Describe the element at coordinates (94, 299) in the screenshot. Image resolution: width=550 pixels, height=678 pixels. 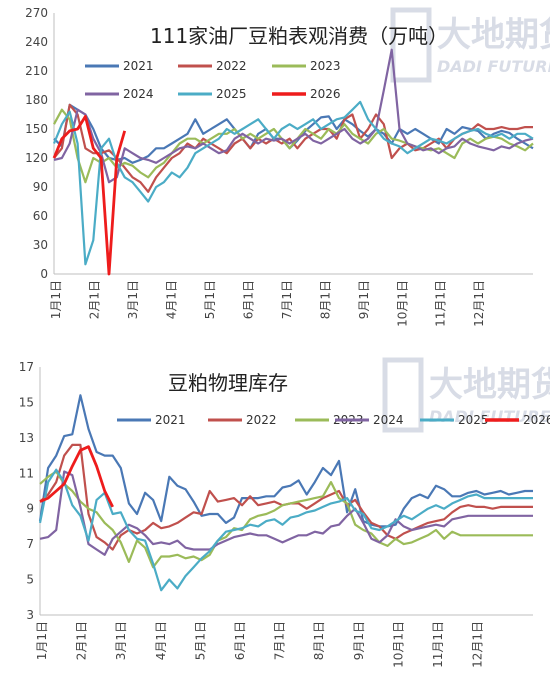
I see `consumption-xtick-label: 2月1日` at that location.